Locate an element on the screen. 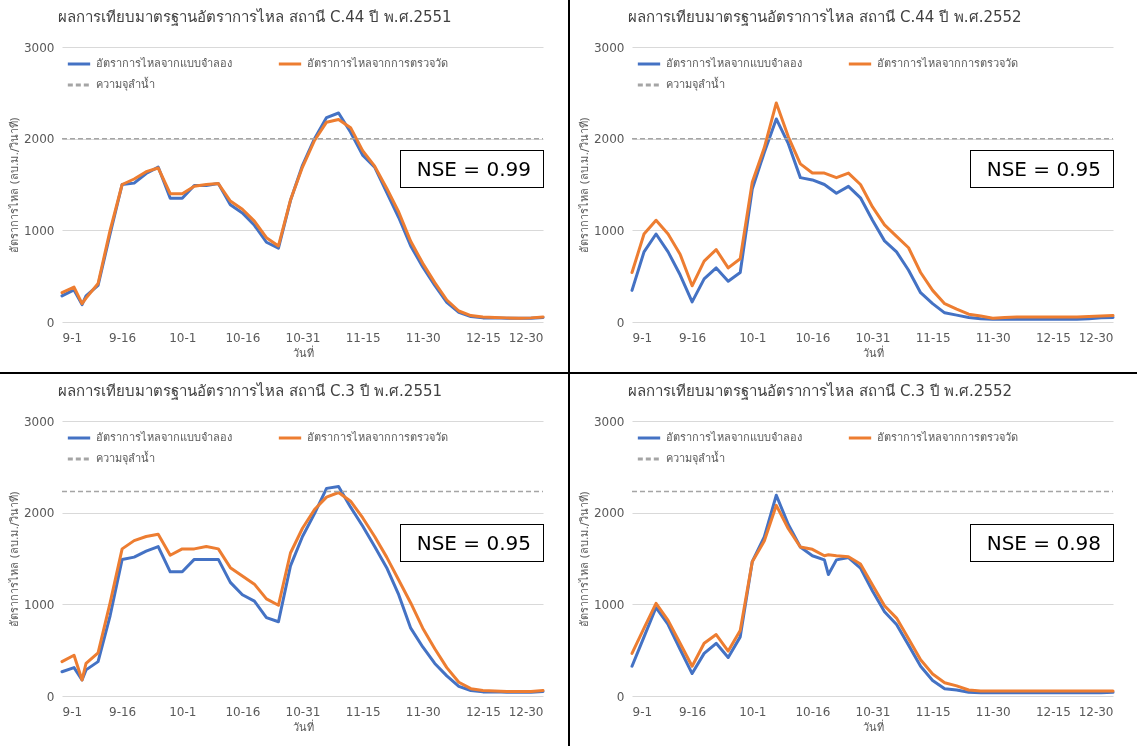 This screenshot has width=1137, height=749. chart-title: ผลการเทียบมาตรฐานอัตราการไหล สถานี C.3 ปี พ.ศ.2552 is located at coordinates (820, 391).